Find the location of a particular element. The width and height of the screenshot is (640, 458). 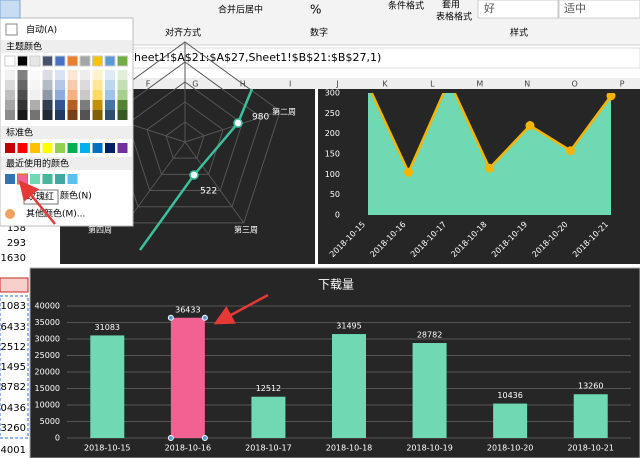

point is located at coordinates (611, 97).